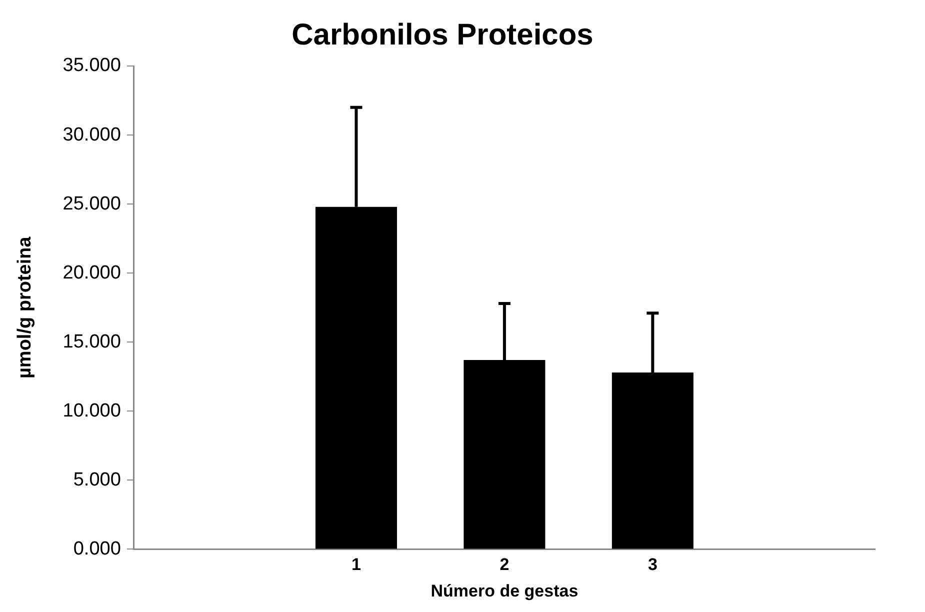 This screenshot has width=925, height=612. I want to click on y-tick-label: 15.000, so click(91, 341).